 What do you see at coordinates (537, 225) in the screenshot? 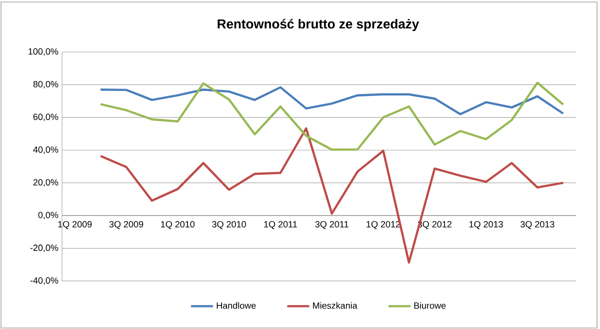
I see `x-tick-label: 3Q 2013` at bounding box center [537, 225].